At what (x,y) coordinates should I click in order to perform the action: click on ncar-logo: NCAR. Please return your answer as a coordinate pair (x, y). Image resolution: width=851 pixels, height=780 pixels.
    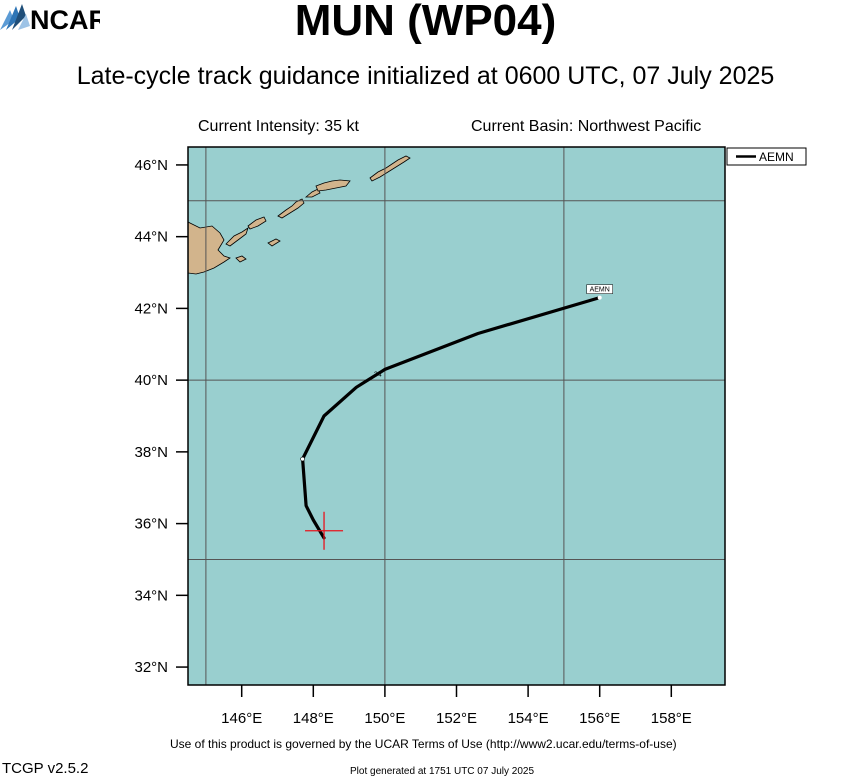
    Looking at the image, I should click on (54, 19).